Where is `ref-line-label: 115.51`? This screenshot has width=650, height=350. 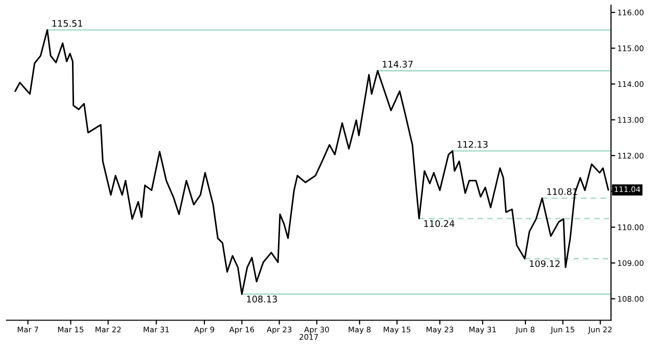
ref-line-label: 115.51 is located at coordinates (67, 23).